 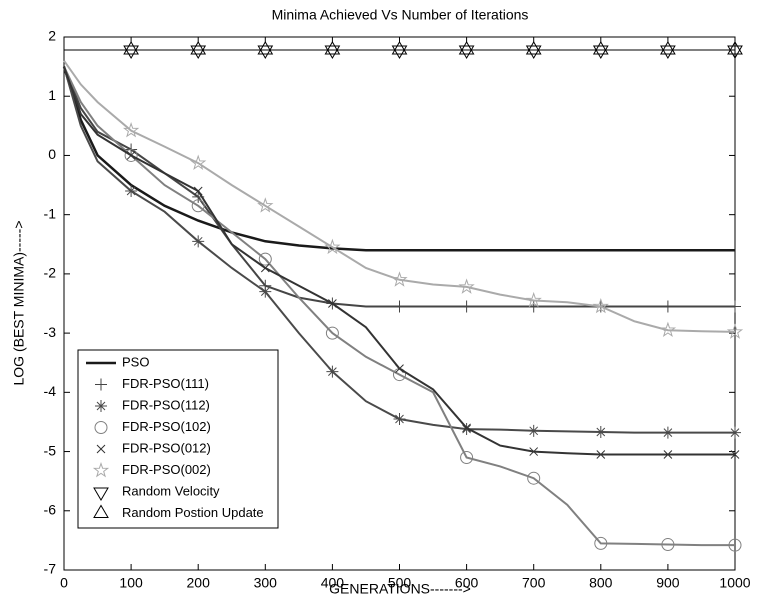 I want to click on y-tick-label: -6, so click(x=50, y=509).